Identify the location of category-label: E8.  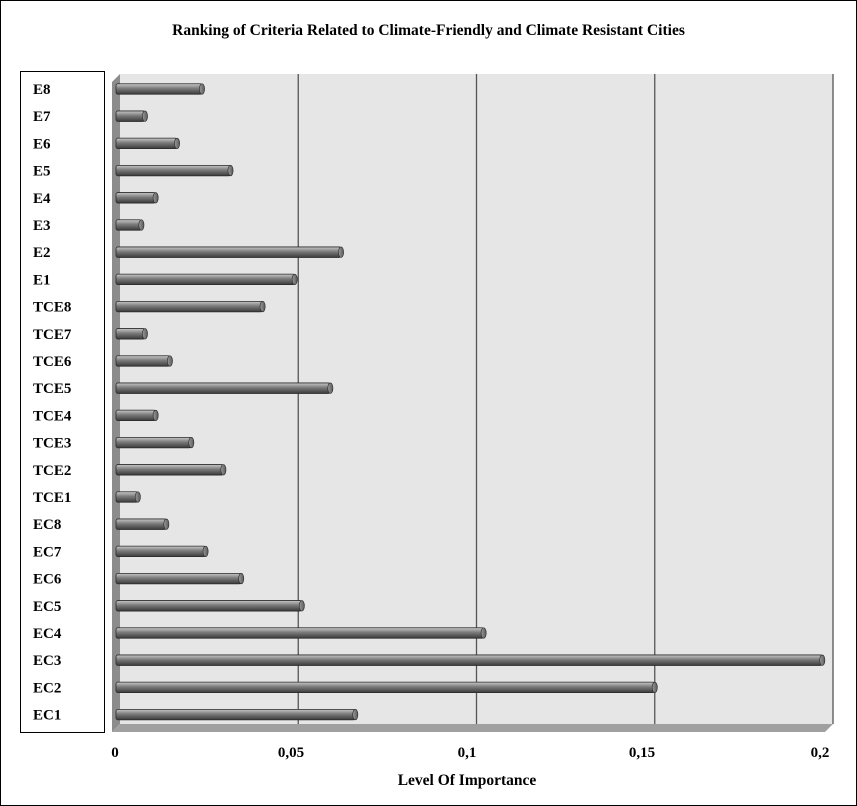
(42, 90).